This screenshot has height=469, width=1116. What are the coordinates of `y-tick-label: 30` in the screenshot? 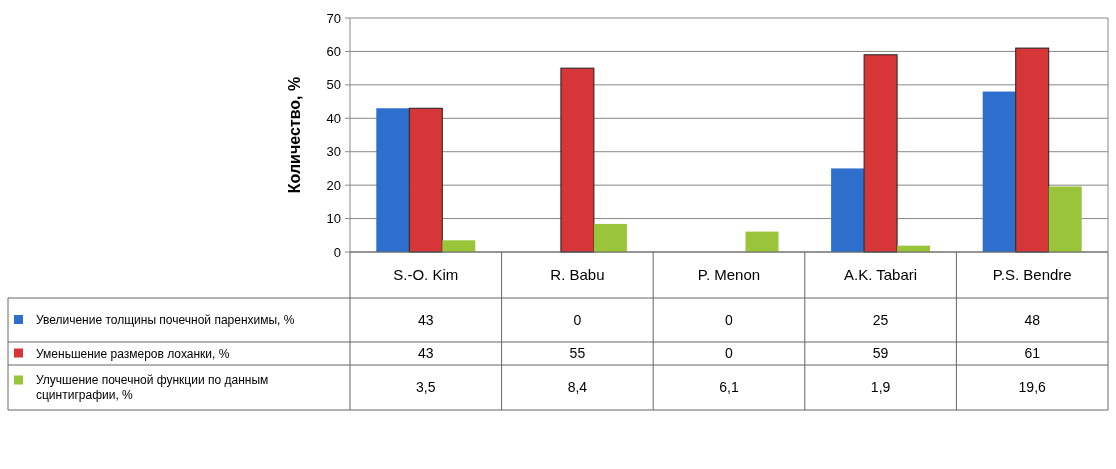 It's located at (333, 152).